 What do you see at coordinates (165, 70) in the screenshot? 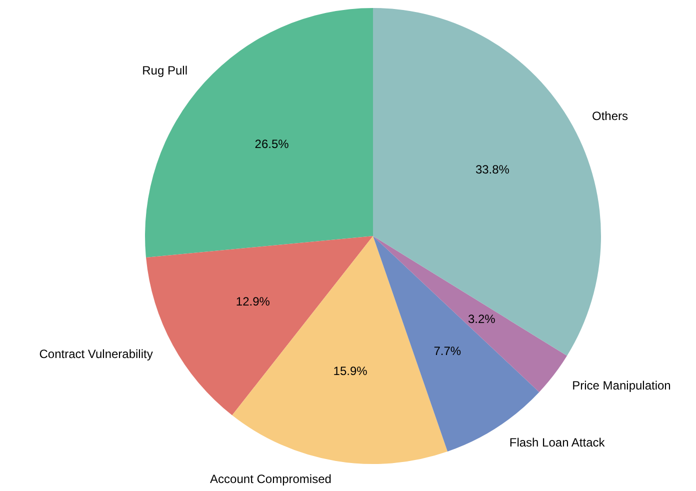
I see `slice-label: Rug Pull` at bounding box center [165, 70].